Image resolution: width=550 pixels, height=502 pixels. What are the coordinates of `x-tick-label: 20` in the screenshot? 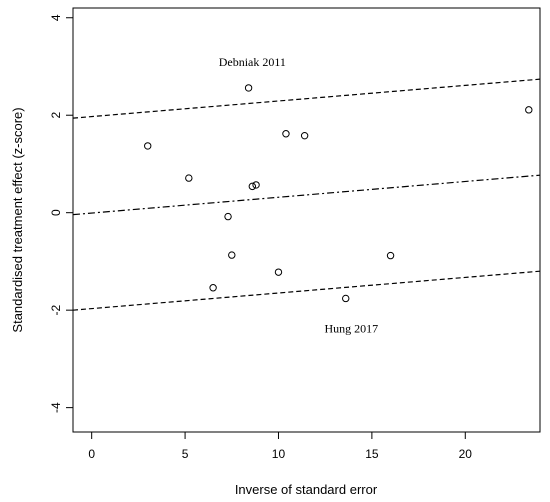 It's located at (466, 454).